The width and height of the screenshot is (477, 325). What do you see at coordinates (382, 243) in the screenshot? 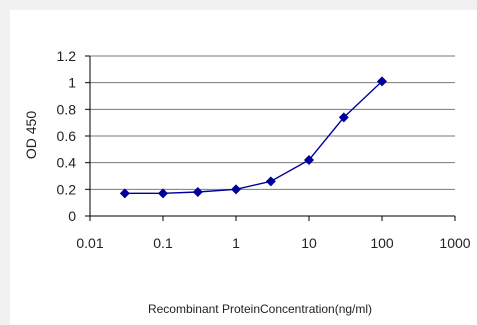
I see `x-tick-label: 100` at bounding box center [382, 243].